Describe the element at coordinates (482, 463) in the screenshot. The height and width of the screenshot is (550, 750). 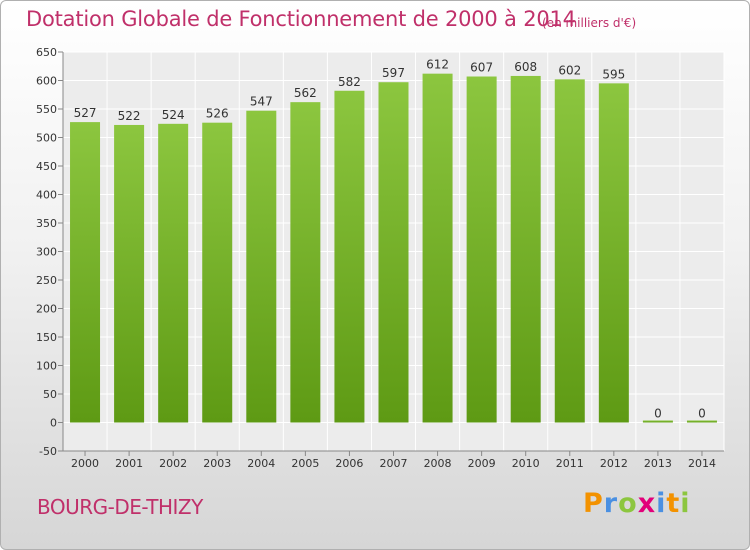
I see `x-tick-label: 2009` at that location.